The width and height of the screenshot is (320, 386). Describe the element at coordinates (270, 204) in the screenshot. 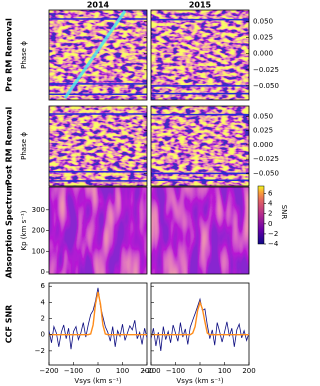

I see `colorbar-tick-label: 4` at that location.